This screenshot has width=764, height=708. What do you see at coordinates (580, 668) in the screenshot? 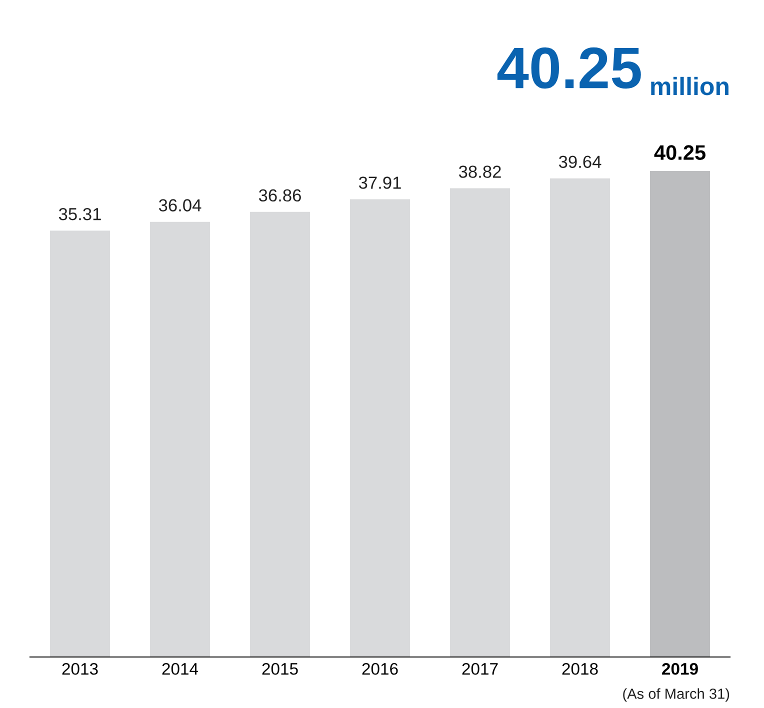
I see `x-tick-label: 2018` at bounding box center [580, 668].